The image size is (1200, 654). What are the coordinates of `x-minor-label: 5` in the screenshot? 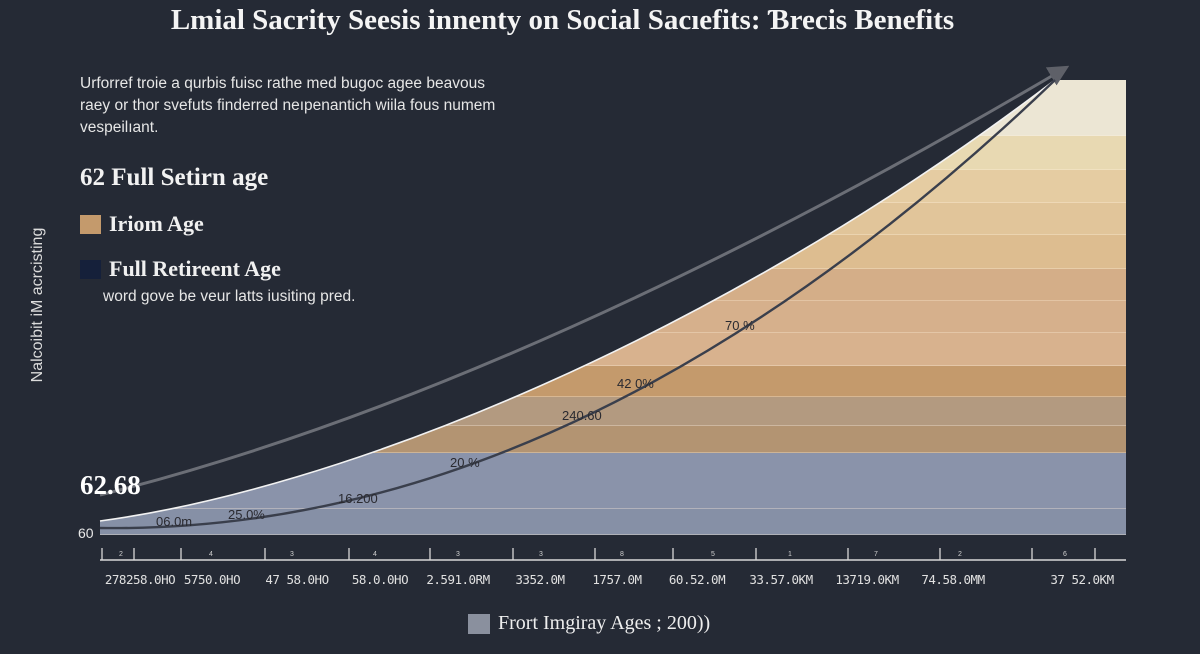 It's located at (713, 554).